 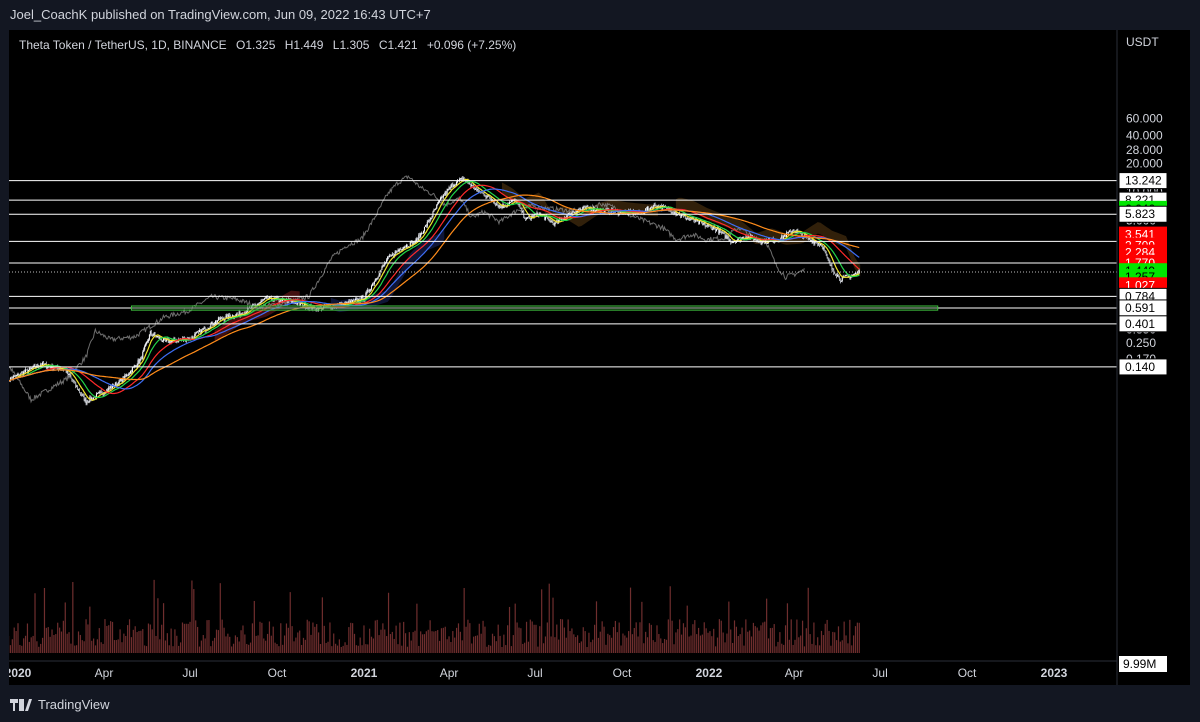 I want to click on y-tick-label: 0.250, so click(x=1141, y=343).